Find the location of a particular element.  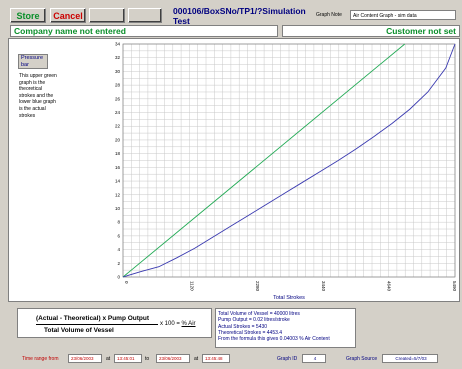

formula-suffix: x 100 = % Air is located at coordinates (178, 324).